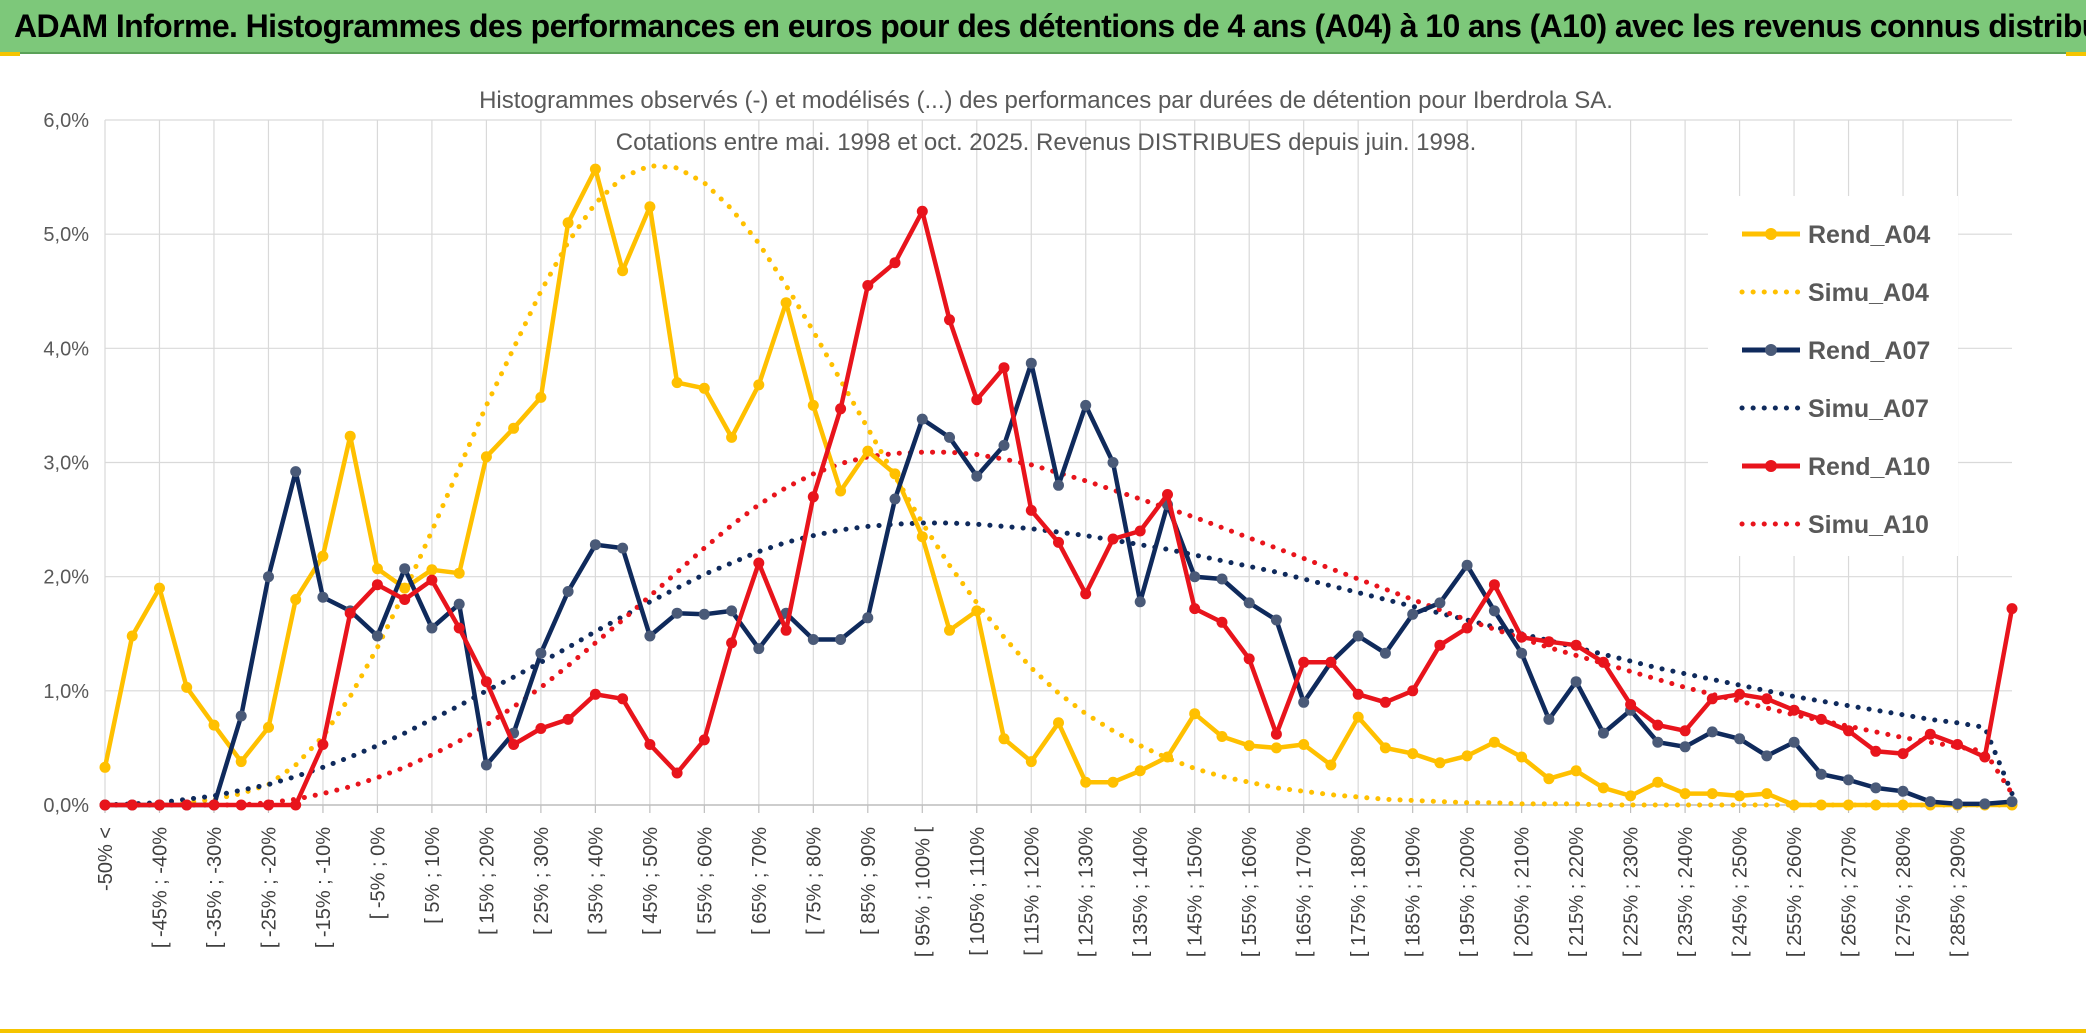  I want to click on y-tick-label: 2,0%, so click(66, 578).